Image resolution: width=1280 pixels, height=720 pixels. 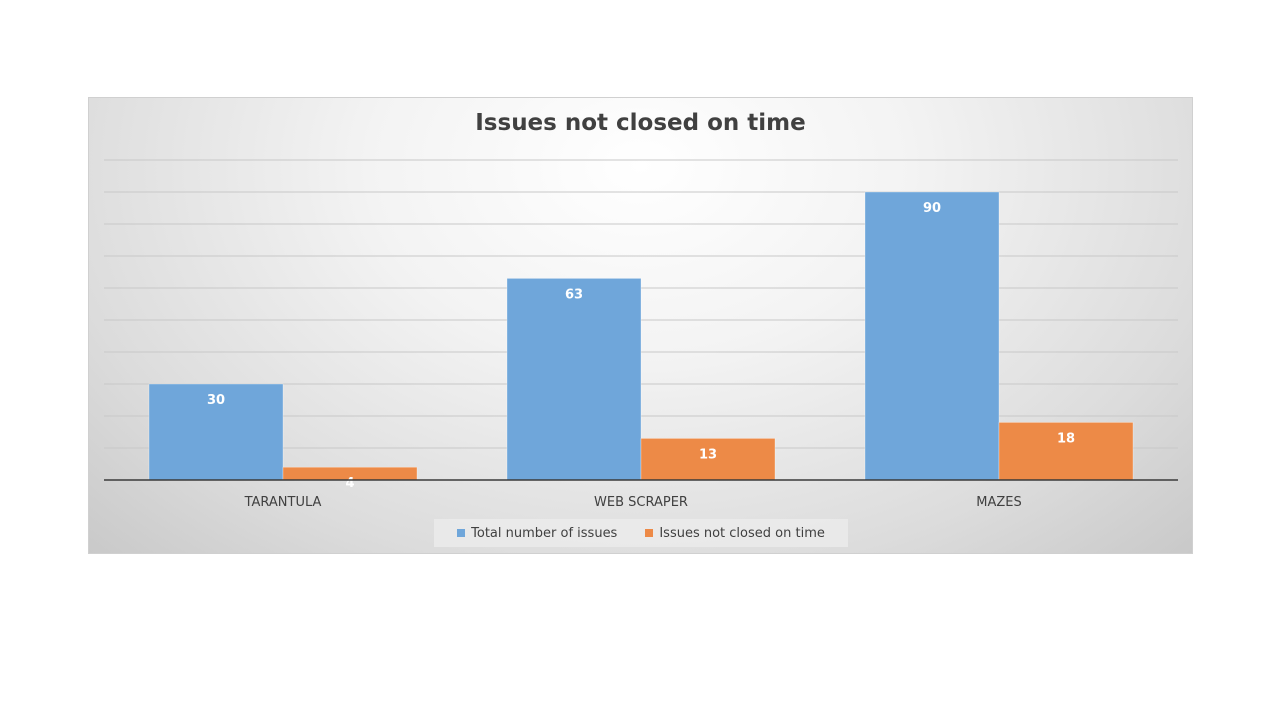 What do you see at coordinates (1066, 438) in the screenshot?
I see `data-label: 18` at bounding box center [1066, 438].